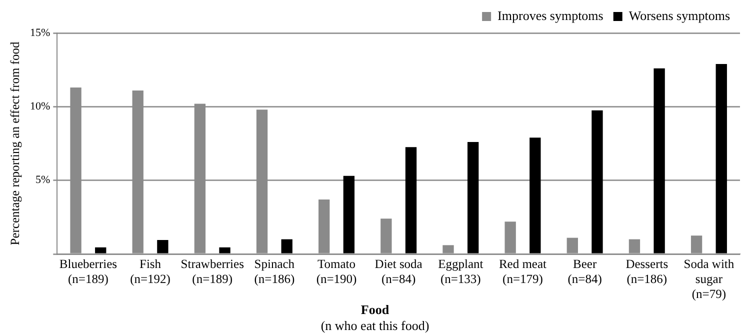 The width and height of the screenshot is (750, 336). Describe the element at coordinates (461, 271) in the screenshot. I see `x-tick-label: Eggplant (n=133)` at that location.